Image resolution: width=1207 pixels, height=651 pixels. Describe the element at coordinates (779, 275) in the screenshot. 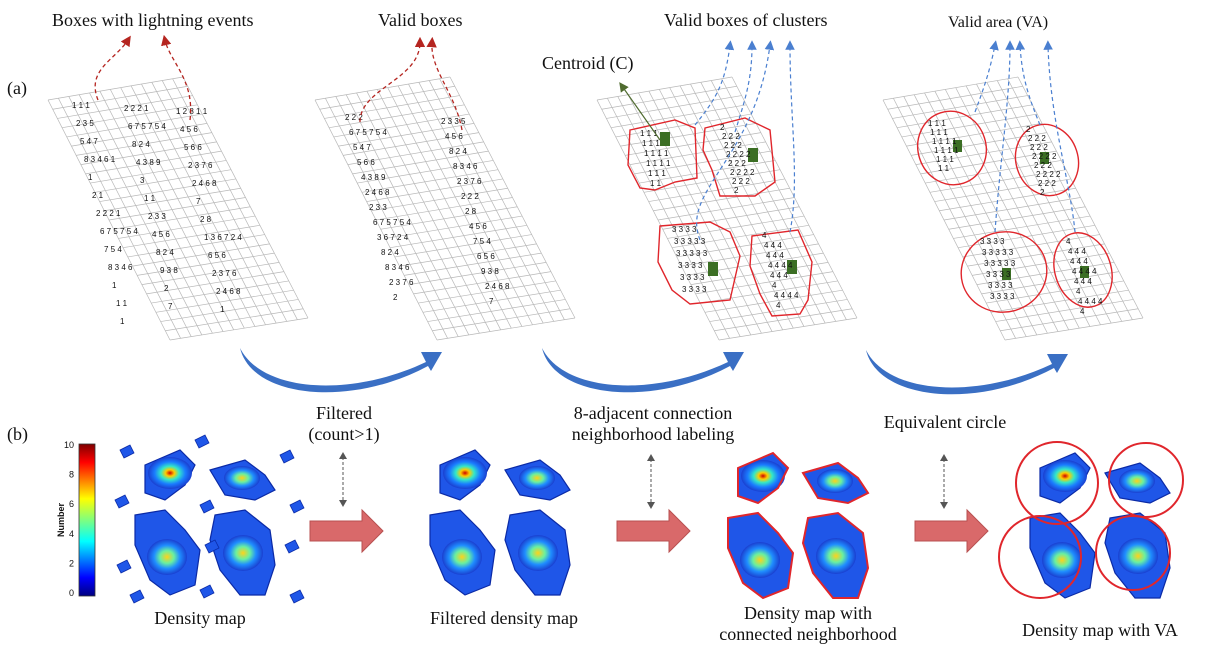

I see `cluster-number: 4 4 4` at that location.